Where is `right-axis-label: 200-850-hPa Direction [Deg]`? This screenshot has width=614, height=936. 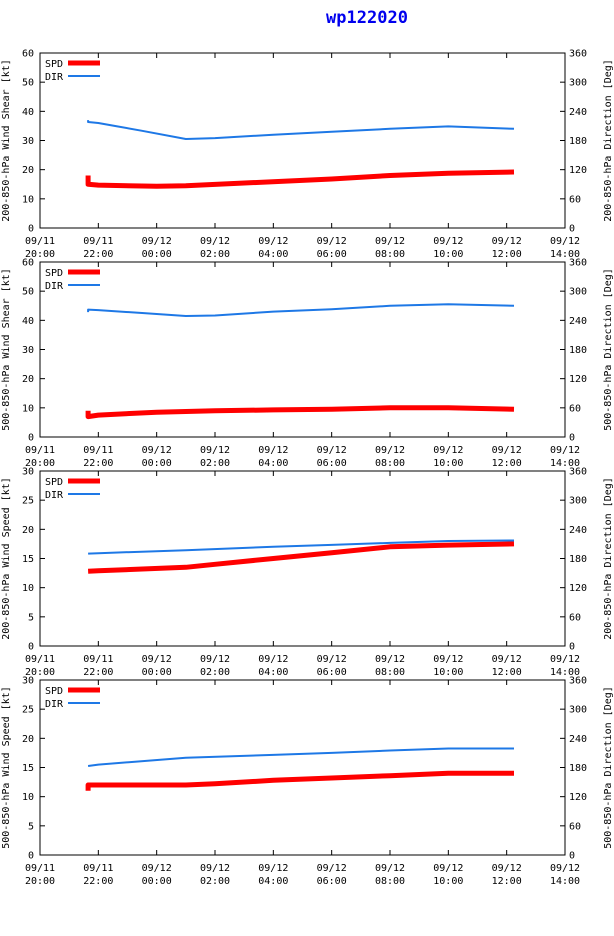 right-axis-label: 200-850-hPa Direction [Deg] is located at coordinates (608, 140).